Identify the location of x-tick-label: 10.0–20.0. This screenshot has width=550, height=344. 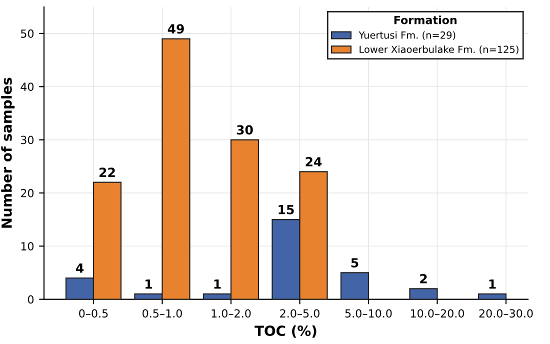
(437, 313).